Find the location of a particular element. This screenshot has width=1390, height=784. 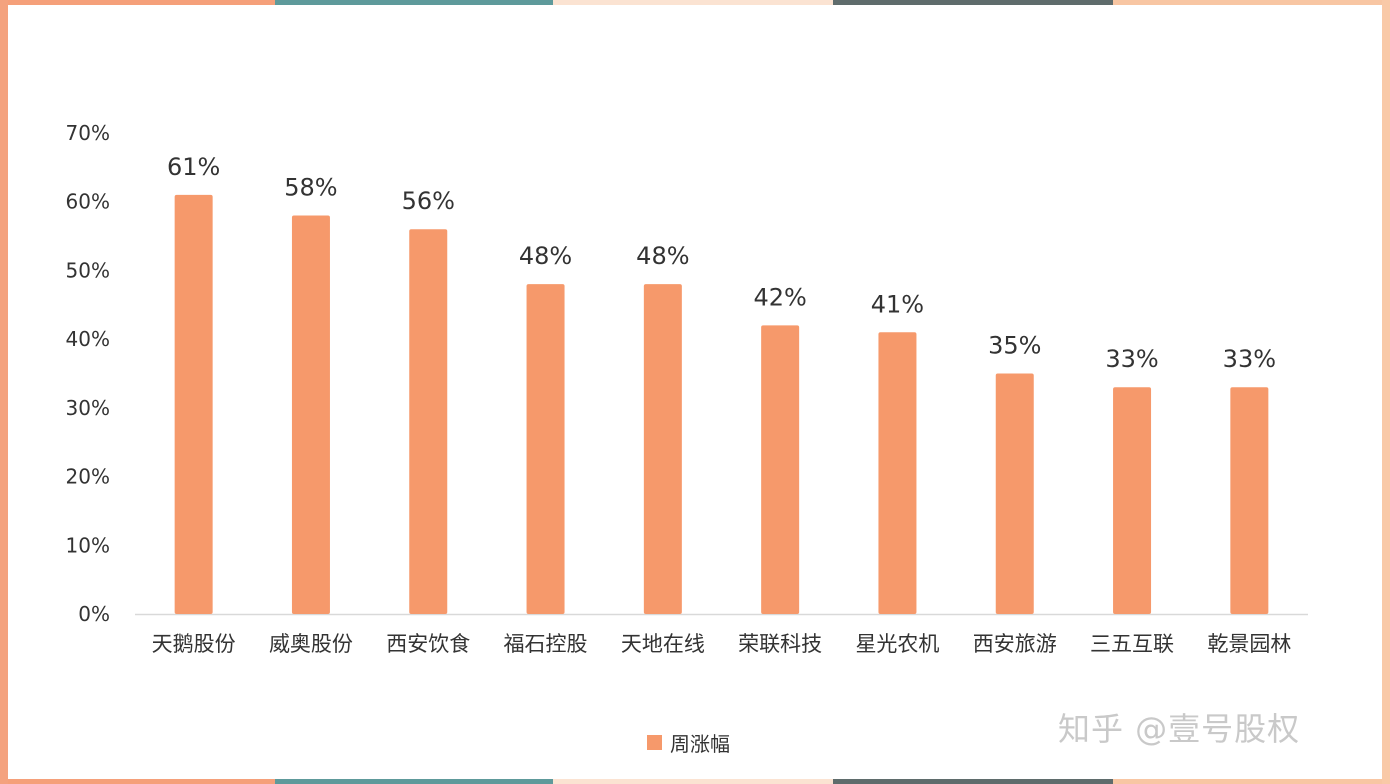

data-label: 42% is located at coordinates (779, 297).